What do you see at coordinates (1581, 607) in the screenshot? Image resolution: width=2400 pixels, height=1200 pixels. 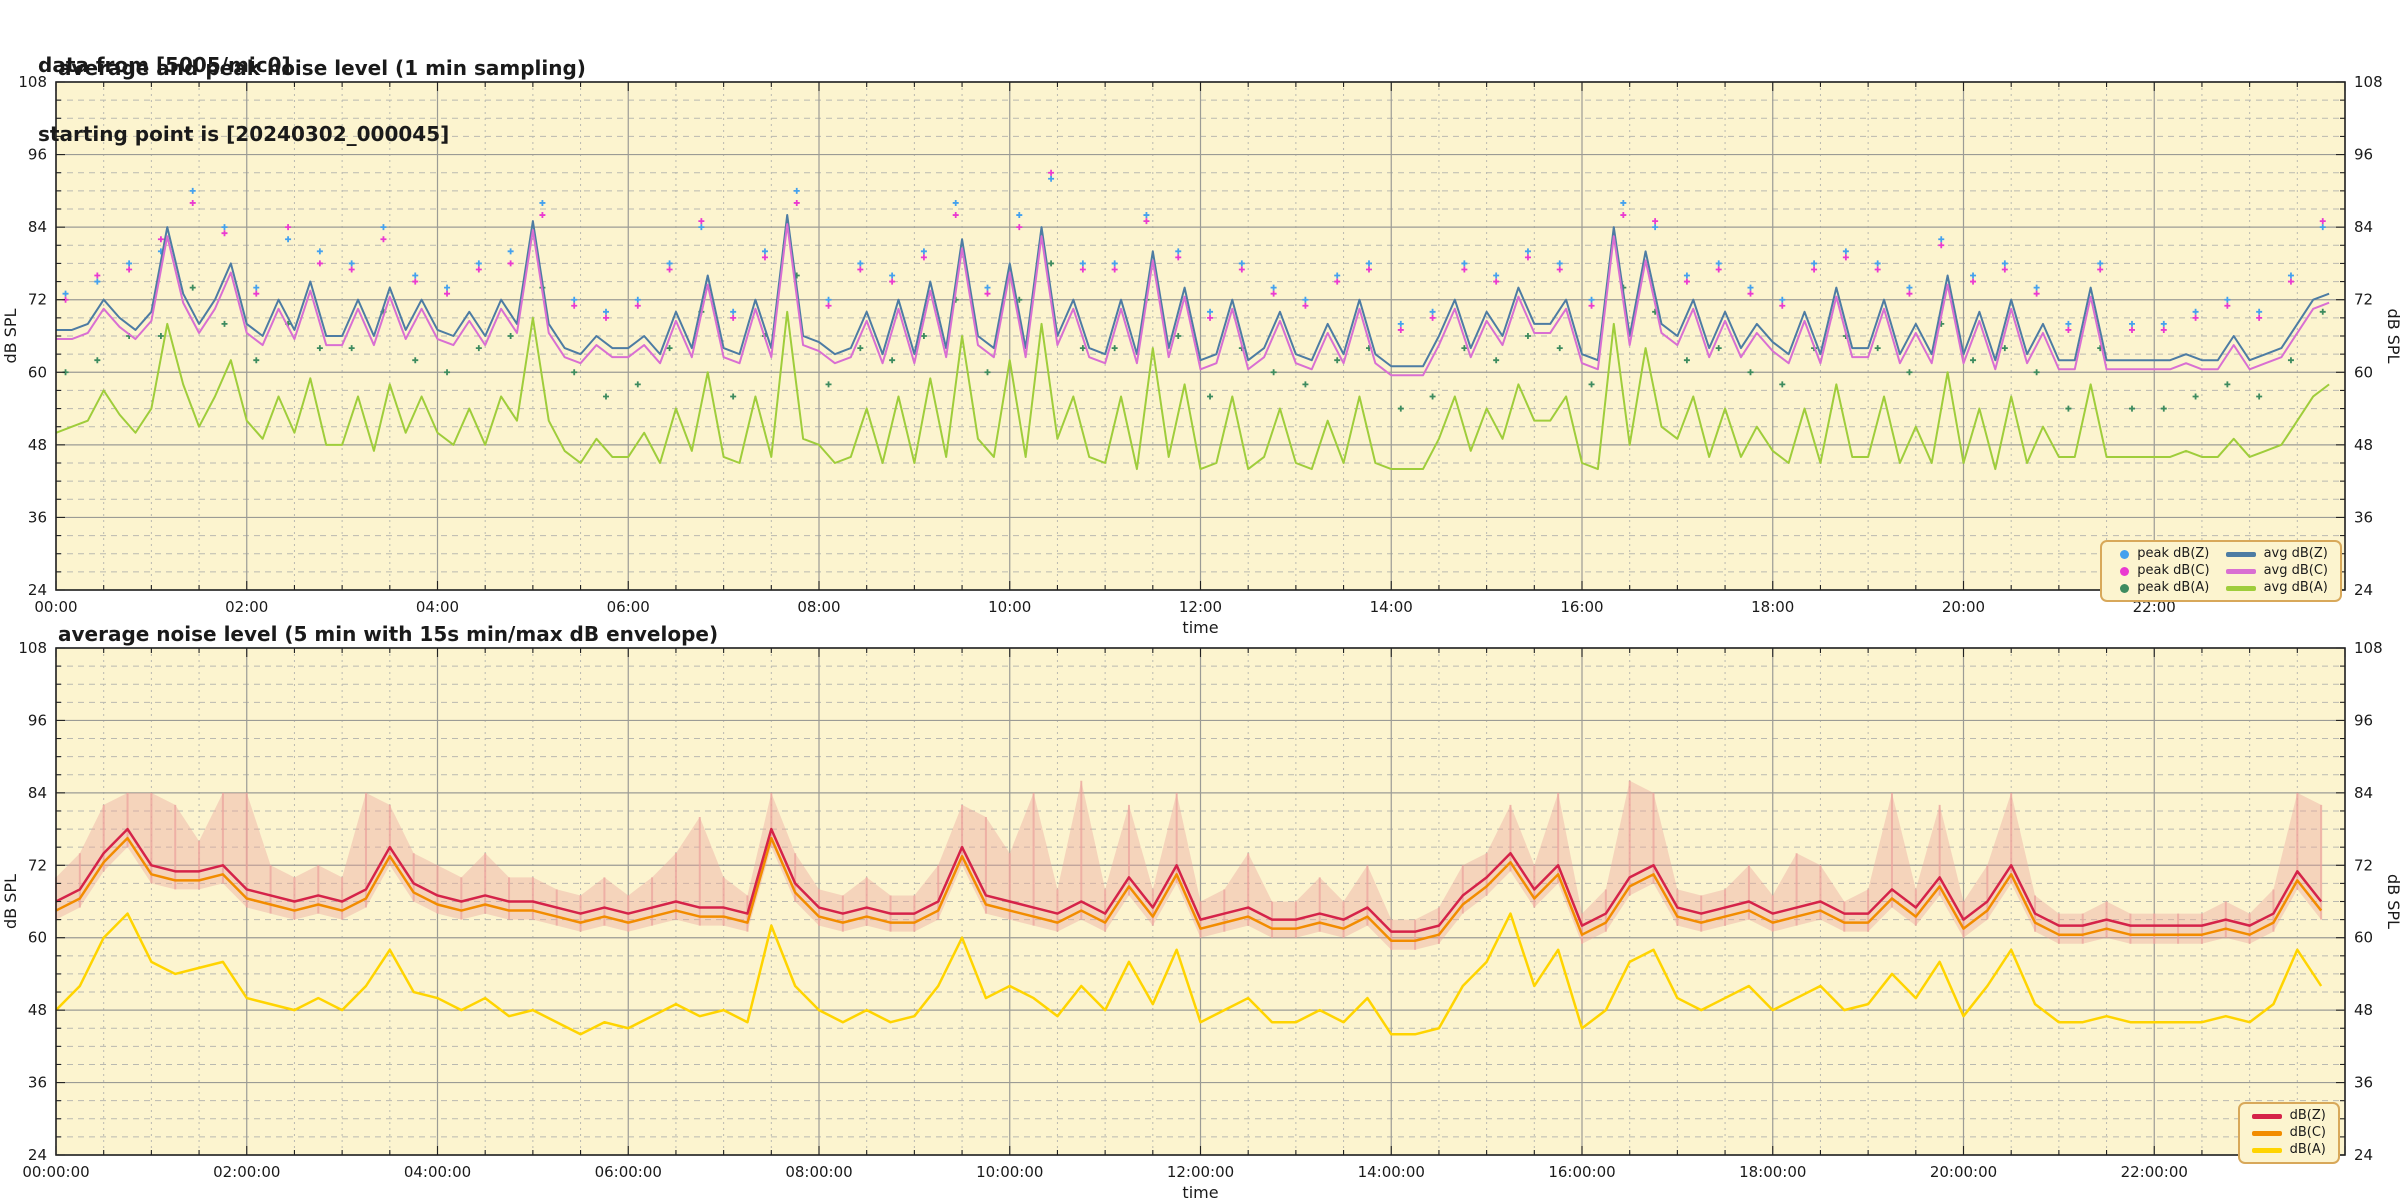 I see `svg-text: 16:00` at bounding box center [1581, 607].